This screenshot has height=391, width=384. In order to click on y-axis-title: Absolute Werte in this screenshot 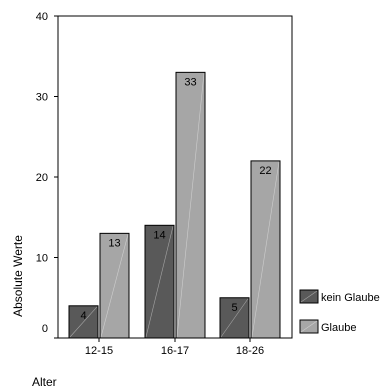, I will do `click(18, 276)`.